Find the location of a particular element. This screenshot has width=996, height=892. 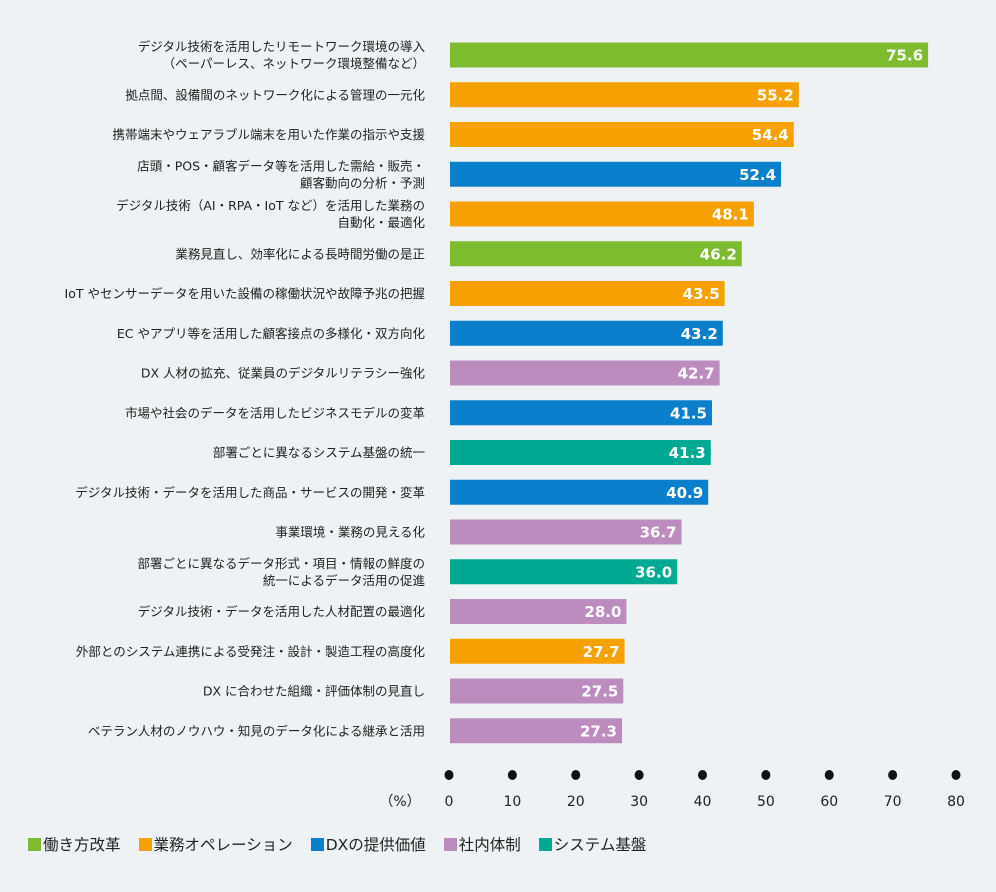

tick-label: 20 is located at coordinates (576, 802).